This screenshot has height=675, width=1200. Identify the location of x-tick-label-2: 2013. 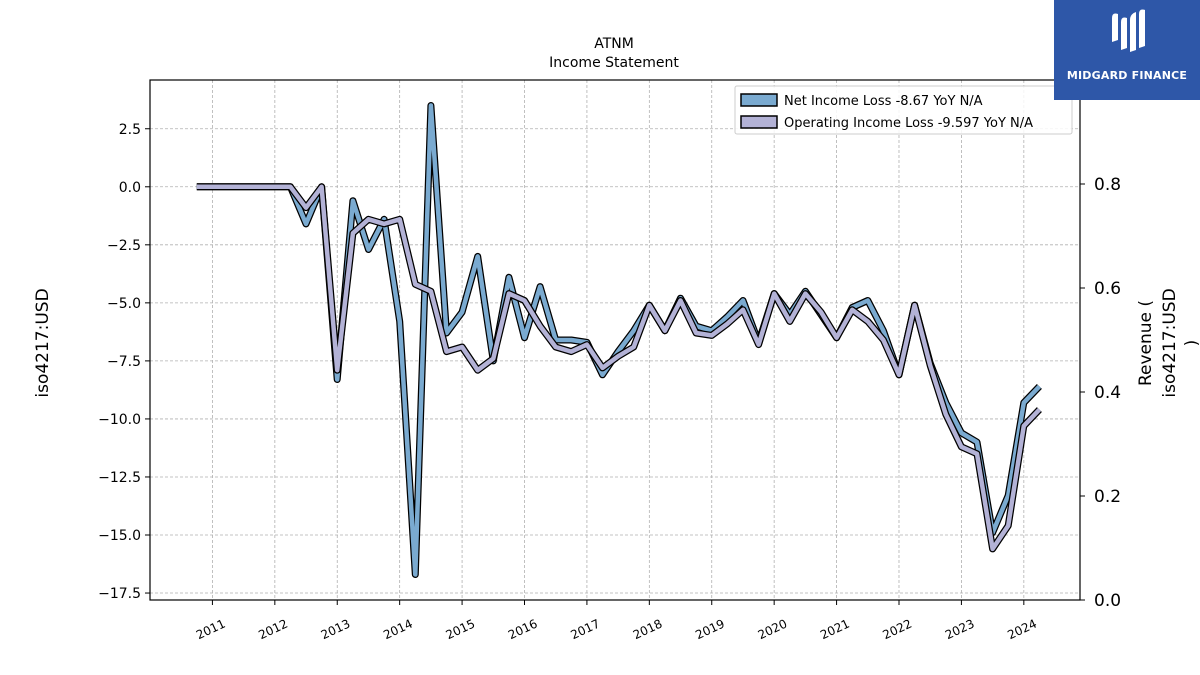
(336, 630).